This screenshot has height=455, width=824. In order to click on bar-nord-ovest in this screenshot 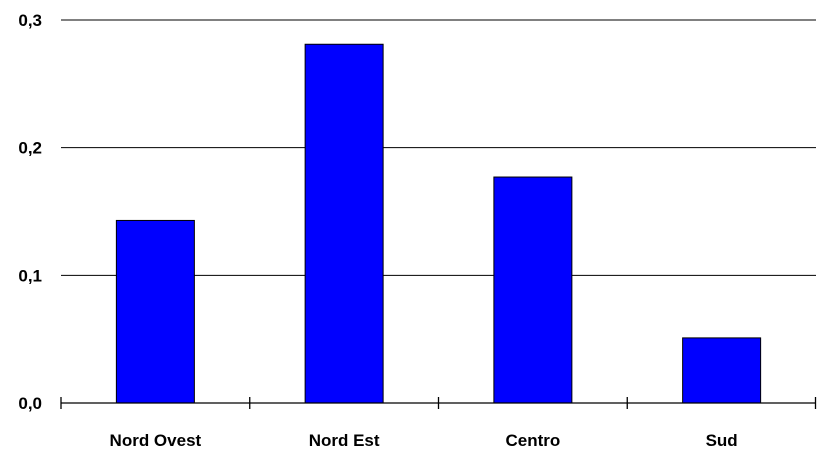, I will do `click(155, 311)`.